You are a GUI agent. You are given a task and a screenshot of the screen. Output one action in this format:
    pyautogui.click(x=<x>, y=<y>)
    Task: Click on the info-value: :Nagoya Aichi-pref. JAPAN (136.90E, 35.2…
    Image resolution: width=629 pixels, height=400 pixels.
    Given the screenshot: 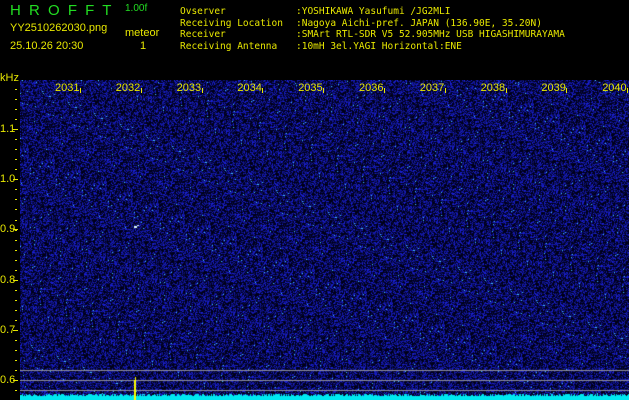 What is the action you would take?
    pyautogui.click(x=419, y=23)
    